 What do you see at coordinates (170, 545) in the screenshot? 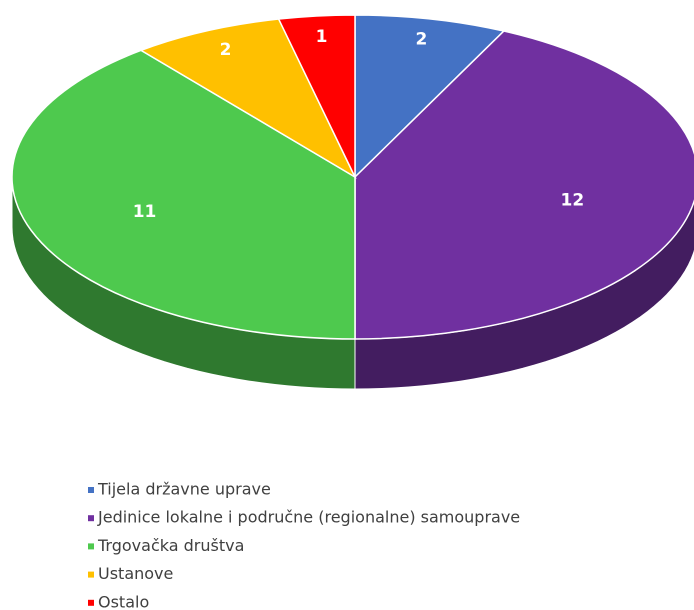
I see `legend-label: Trgovačka društva` at bounding box center [170, 545].